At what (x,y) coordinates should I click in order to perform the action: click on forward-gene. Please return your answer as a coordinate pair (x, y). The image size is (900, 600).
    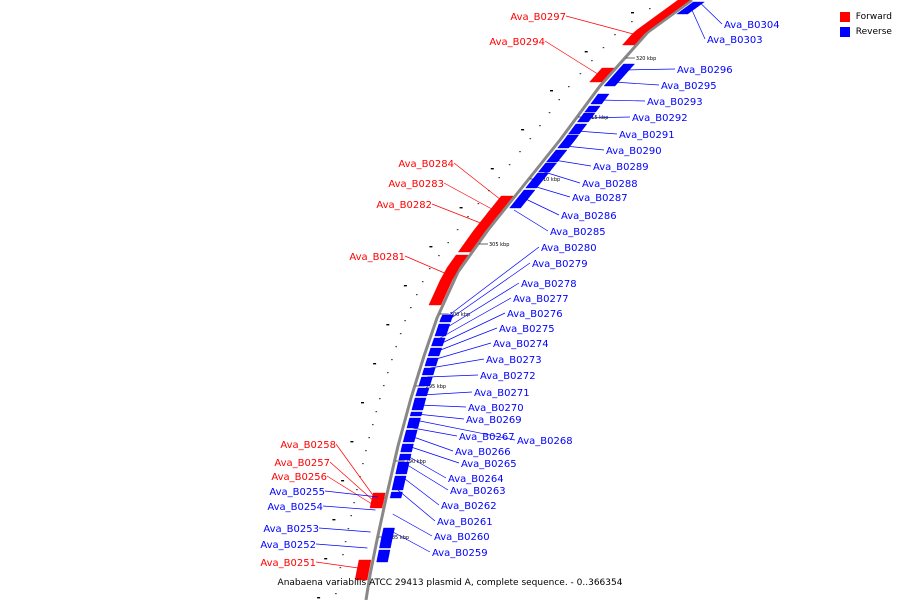
    Looking at the image, I should click on (363, 570).